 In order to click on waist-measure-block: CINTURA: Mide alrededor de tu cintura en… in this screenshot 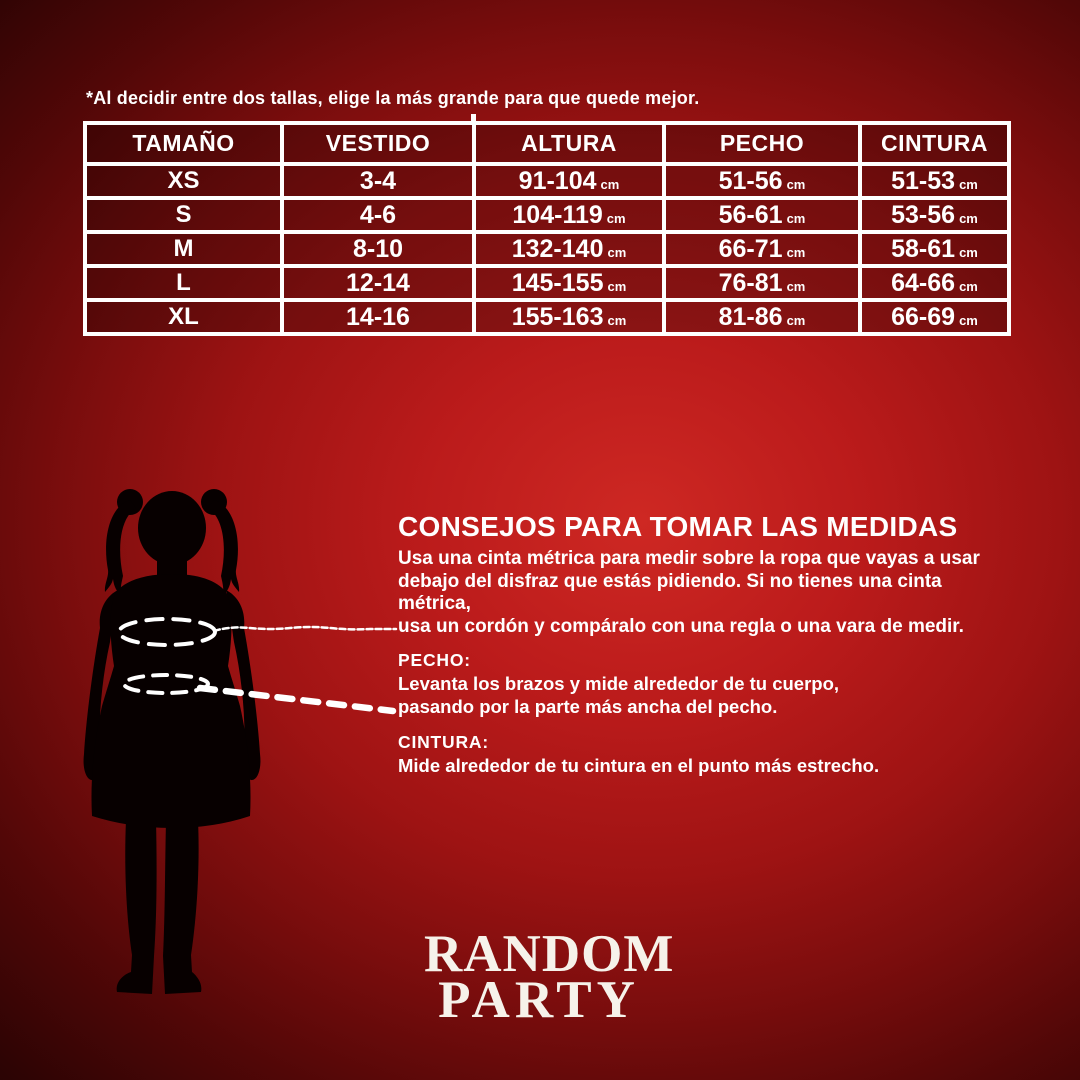, I will do `click(698, 754)`.